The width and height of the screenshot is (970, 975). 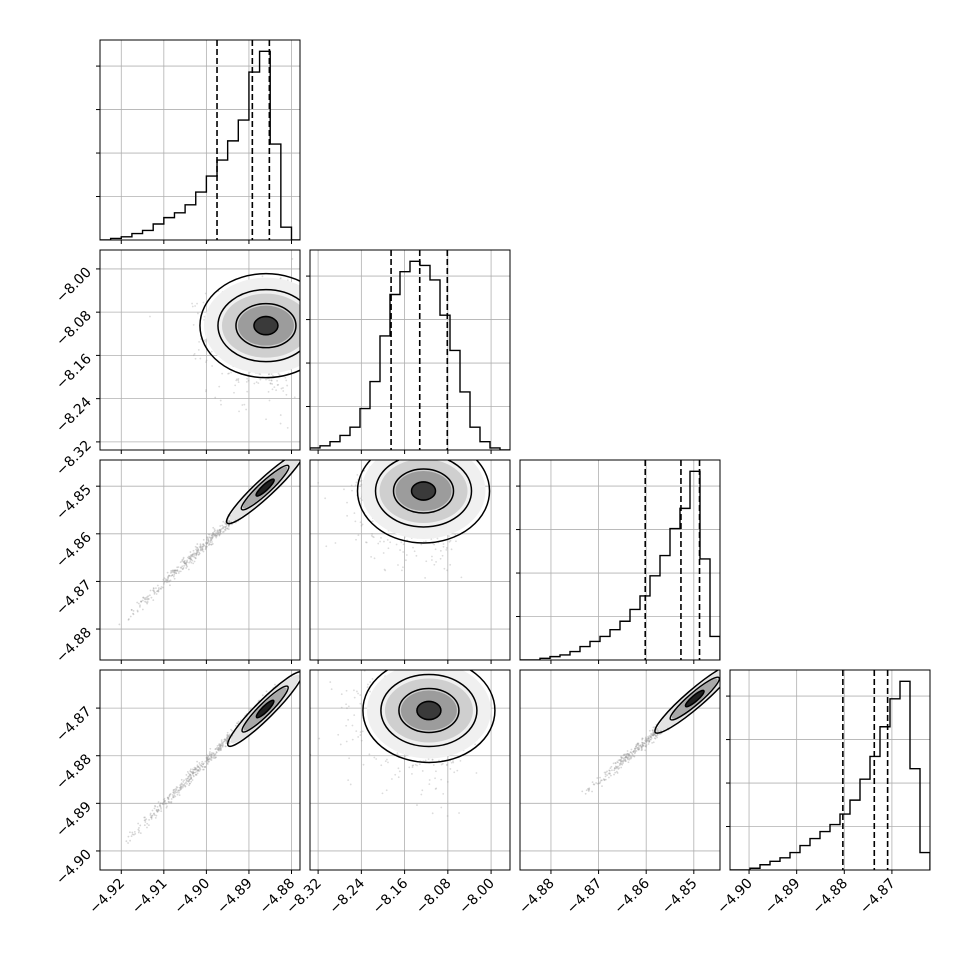 What do you see at coordinates (74, 329) in the screenshot?
I see `tick-label-y: −8.08` at bounding box center [74, 329].